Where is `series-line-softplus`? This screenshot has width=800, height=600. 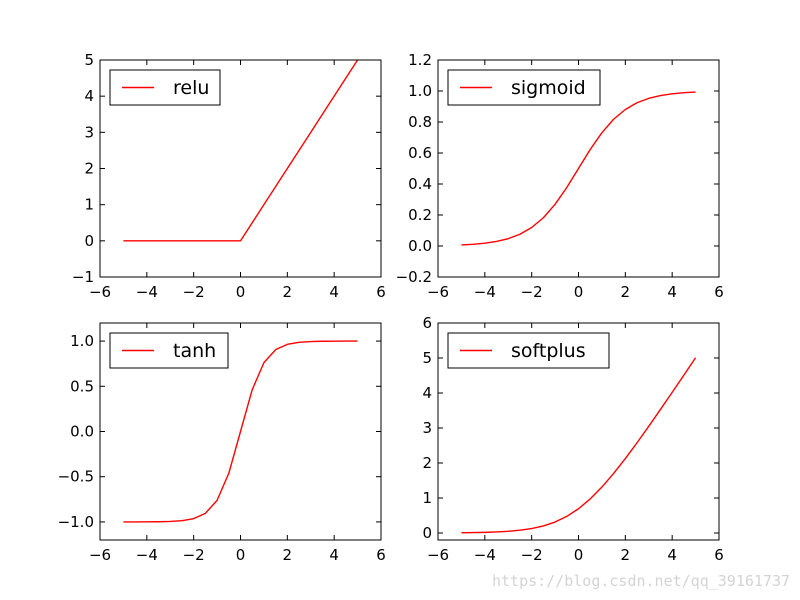 series-line-softplus is located at coordinates (579, 445).